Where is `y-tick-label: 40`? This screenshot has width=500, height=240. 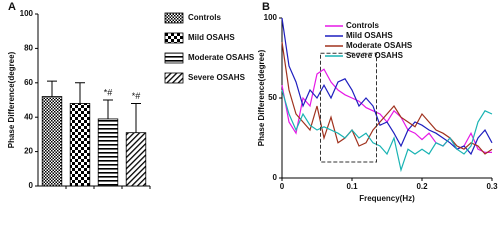 y-tick-label: 40 is located at coordinates (28, 116).